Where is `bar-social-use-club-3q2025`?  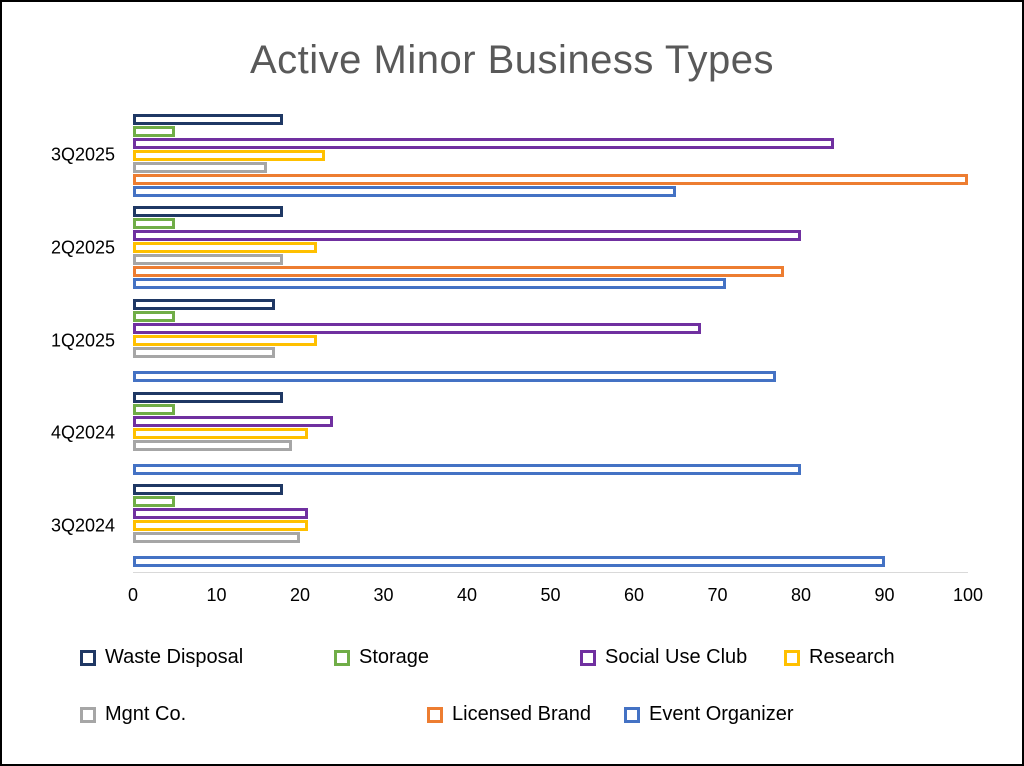
bar-social-use-club-3q2025 is located at coordinates (484, 143).